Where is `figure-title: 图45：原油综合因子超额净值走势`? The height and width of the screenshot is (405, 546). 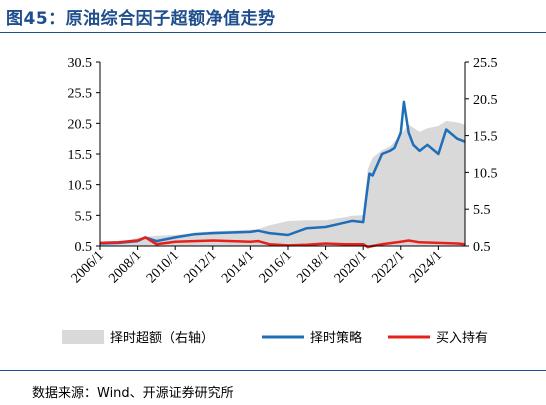
figure-title: 图45：原油综合因子超额净值走势 is located at coordinates (141, 19).